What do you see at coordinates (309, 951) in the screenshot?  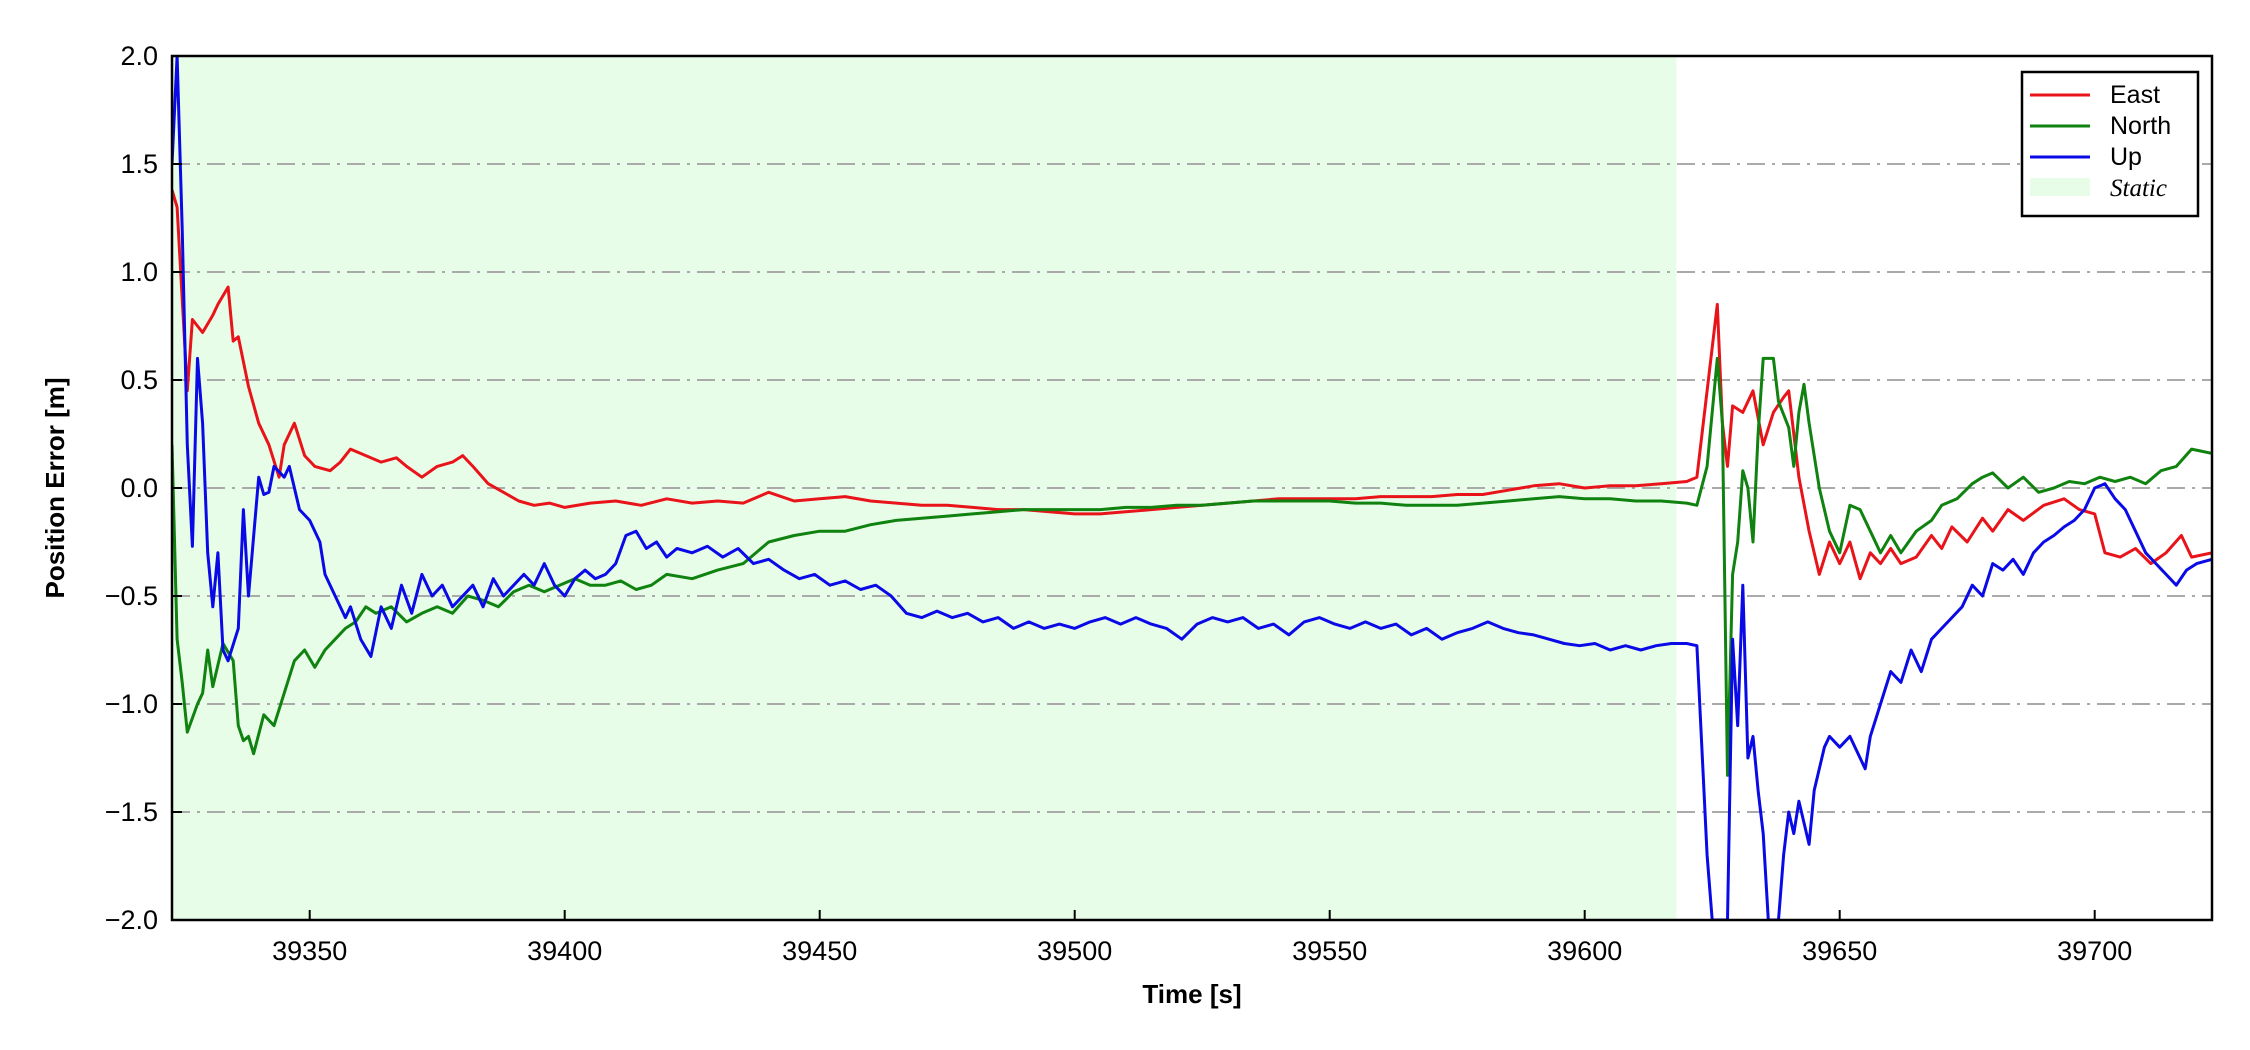 I see `x-tick-label: 39350` at bounding box center [309, 951].